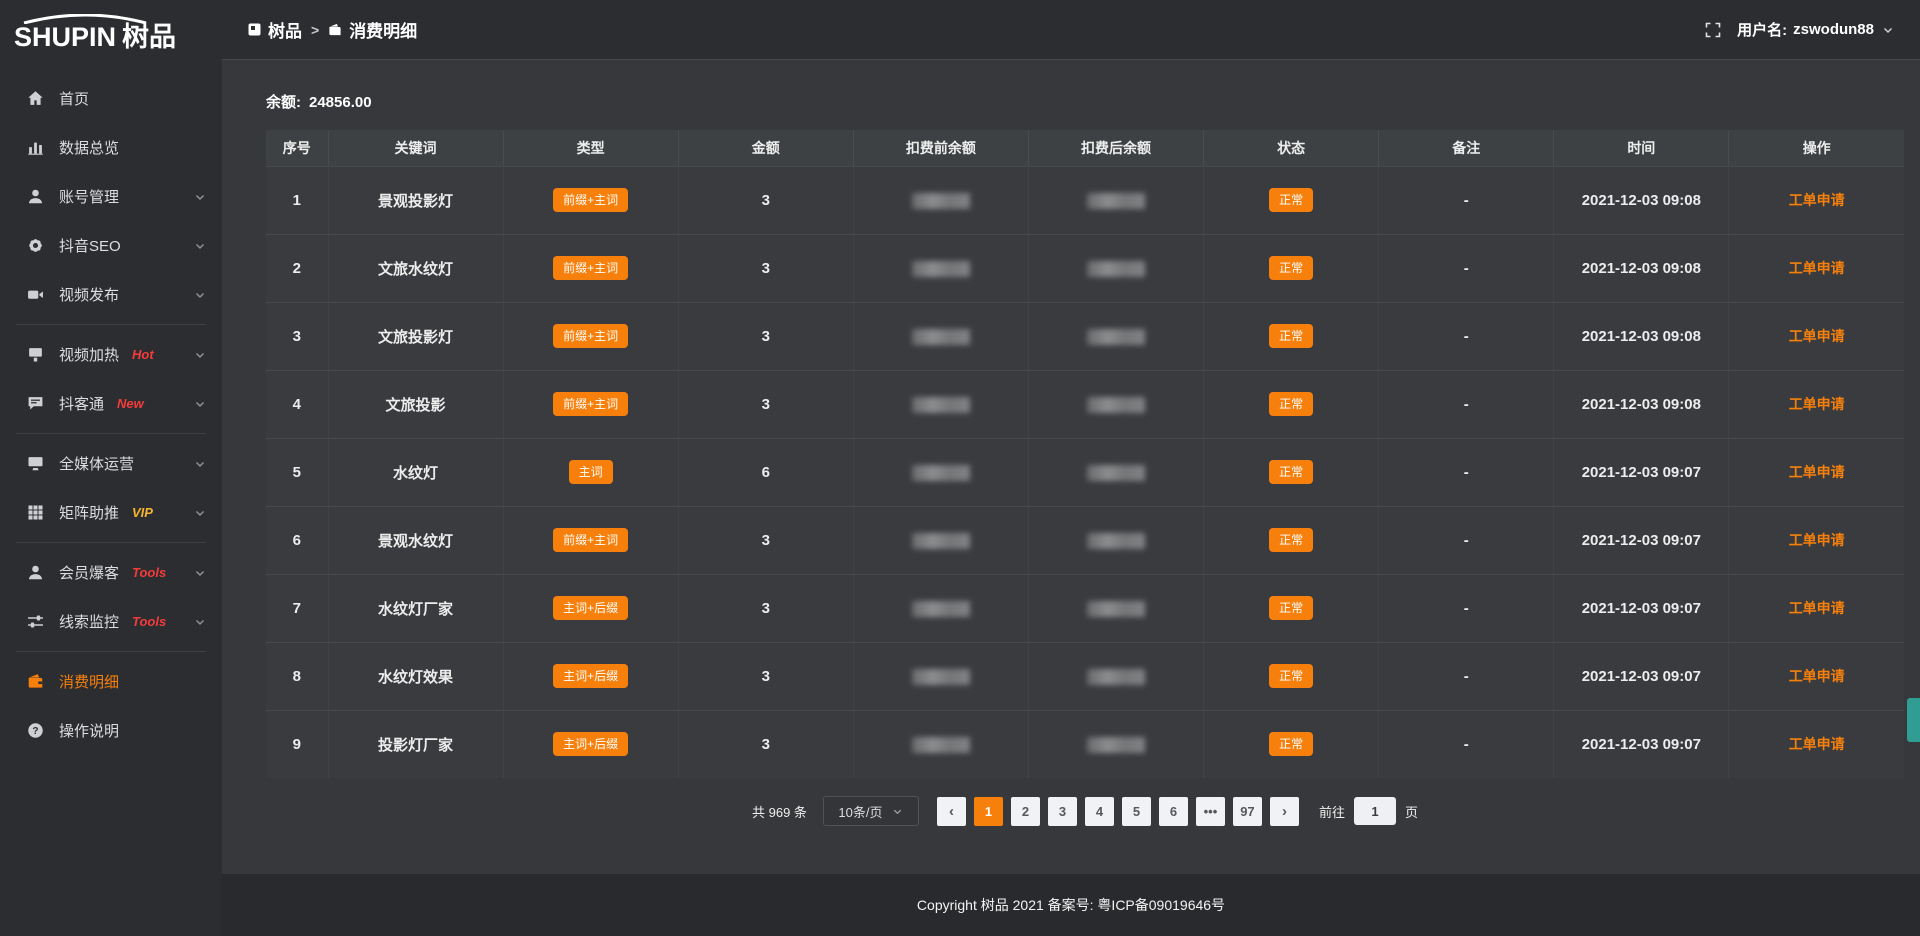 The image size is (1920, 936). I want to click on sidebar-item-all-media: 全媒体运营, so click(111, 463).